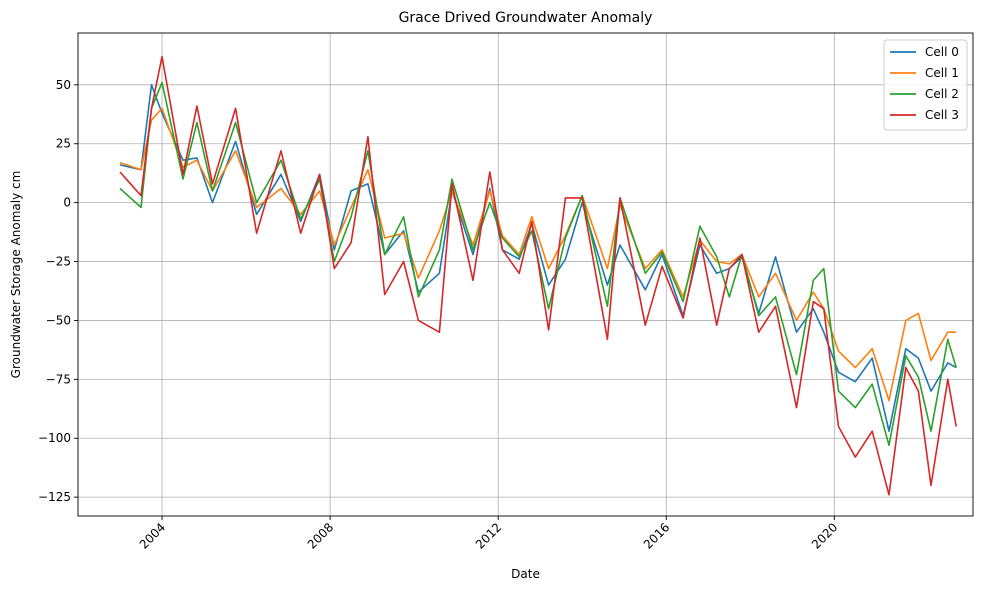  Describe the element at coordinates (58, 291) in the screenshot. I see `y-axis: 50 25 0 −25 −50 −75 −100 −125` at that location.